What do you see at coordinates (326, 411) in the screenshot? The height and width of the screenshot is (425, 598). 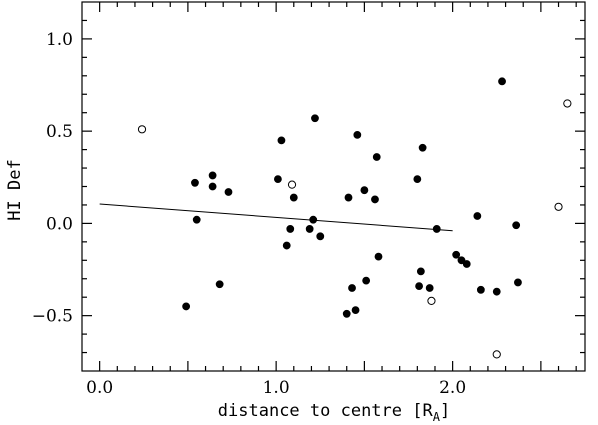 I see `x-axis-title-main: distance to centre [R` at bounding box center [326, 411].